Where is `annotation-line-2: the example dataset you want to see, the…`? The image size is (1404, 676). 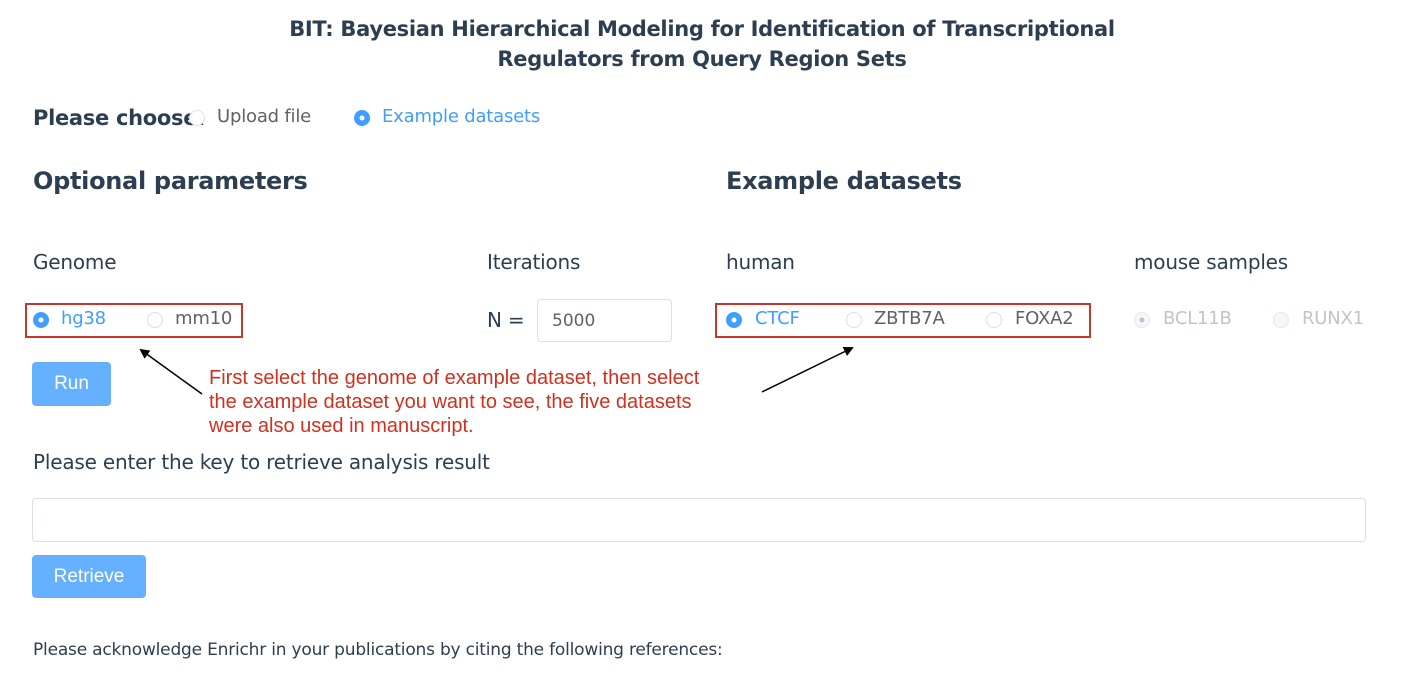 annotation-line-2: the example dataset you want to see, the… is located at coordinates (450, 402).